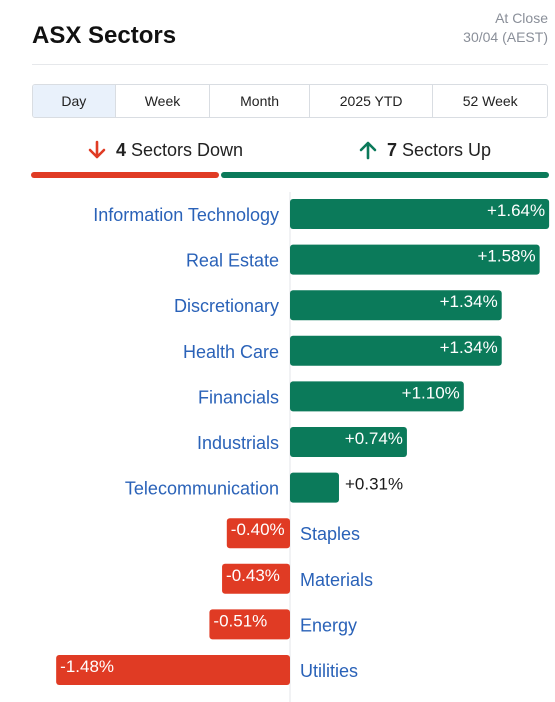 The height and width of the screenshot is (702, 555). What do you see at coordinates (186, 215) in the screenshot?
I see `category-label: Information Technology` at bounding box center [186, 215].